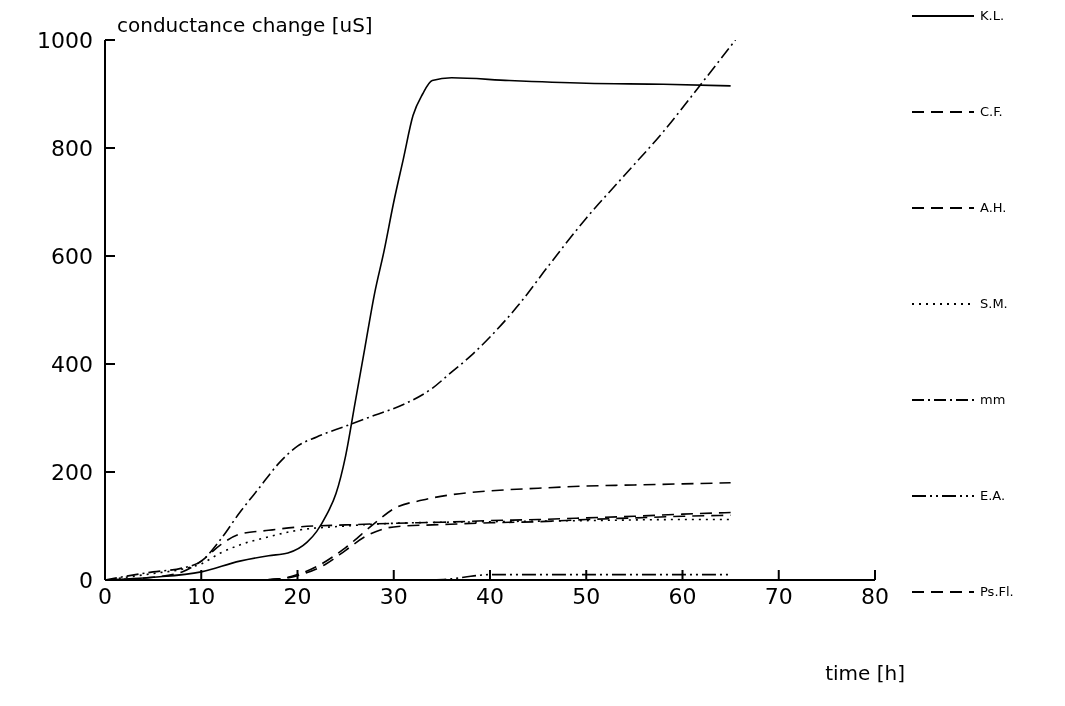  Describe the element at coordinates (65, 40) in the screenshot. I see `y-tick-label: 1000` at that location.